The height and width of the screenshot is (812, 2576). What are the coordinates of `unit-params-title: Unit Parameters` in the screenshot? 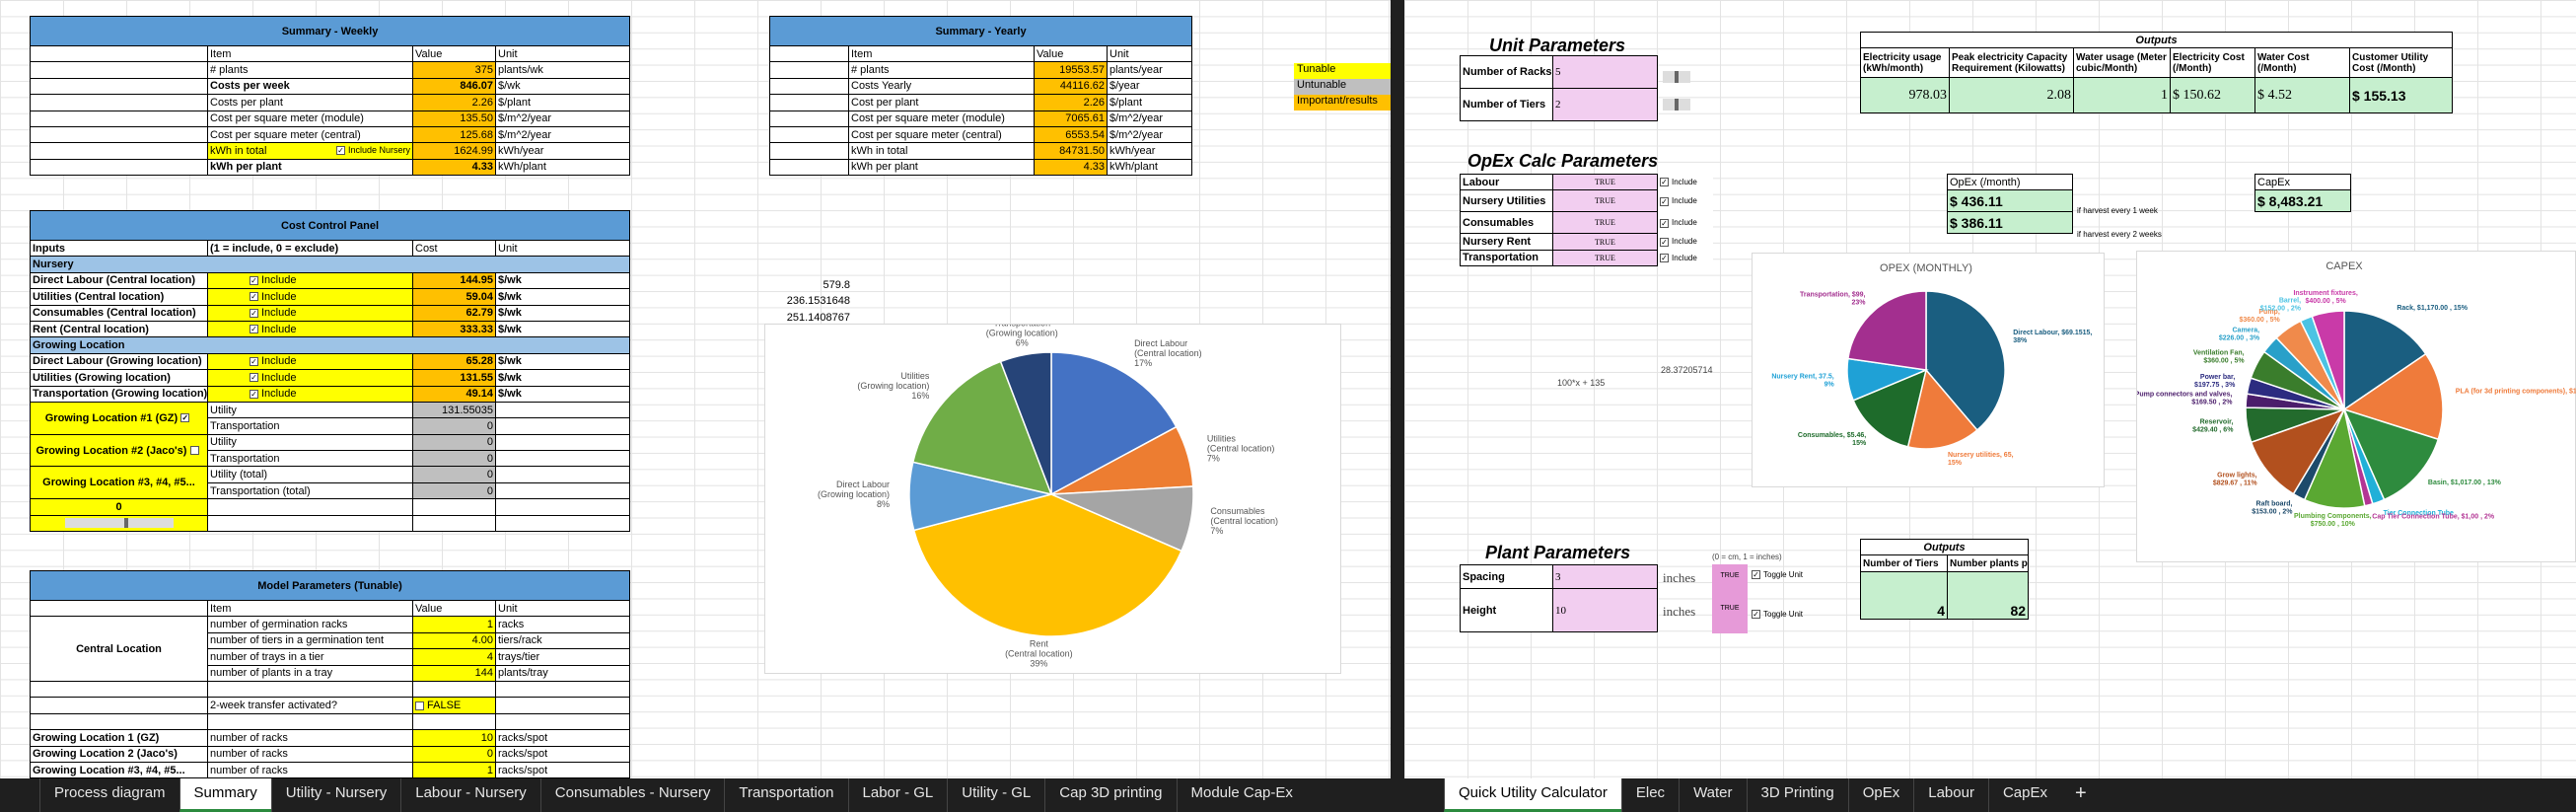 It's located at (1557, 46).